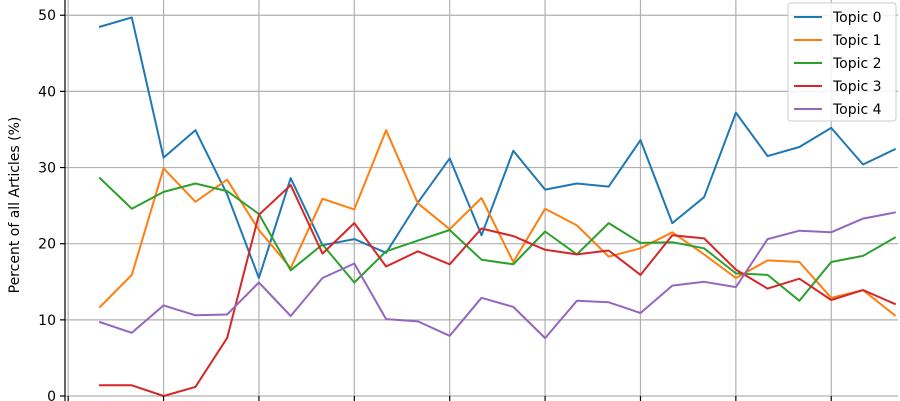  What do you see at coordinates (47, 245) in the screenshot?
I see `y-tick-label: 20` at bounding box center [47, 245].